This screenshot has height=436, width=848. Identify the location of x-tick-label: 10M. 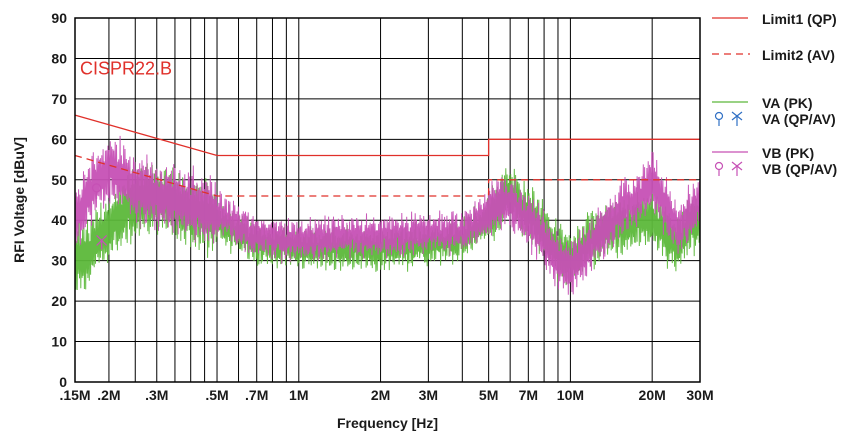
(570, 395).